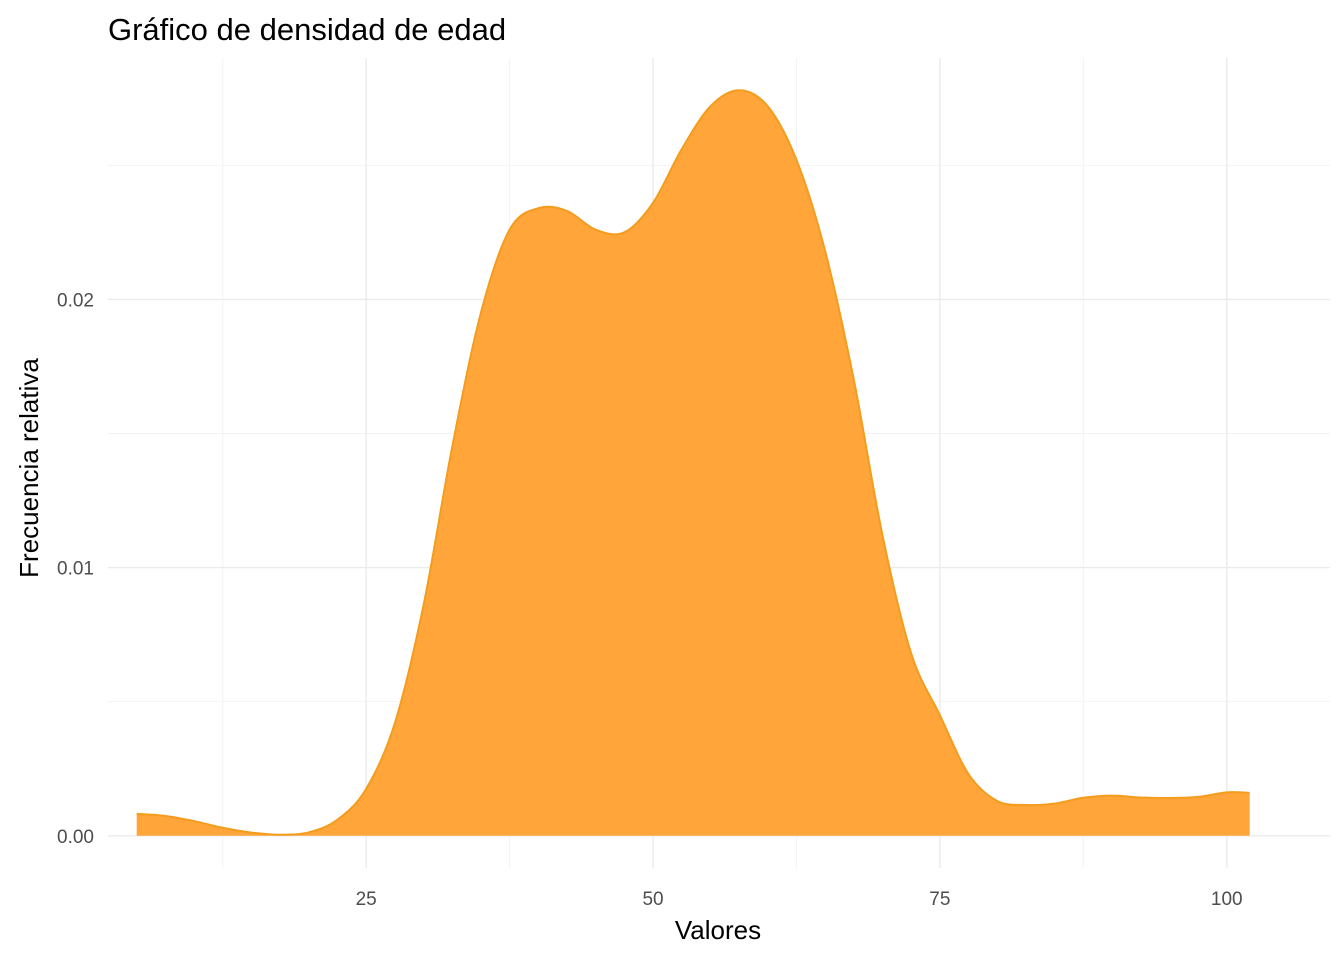 The width and height of the screenshot is (1344, 960). Describe the element at coordinates (75, 300) in the screenshot. I see `y-tick-label-0.02: 0.02` at that location.